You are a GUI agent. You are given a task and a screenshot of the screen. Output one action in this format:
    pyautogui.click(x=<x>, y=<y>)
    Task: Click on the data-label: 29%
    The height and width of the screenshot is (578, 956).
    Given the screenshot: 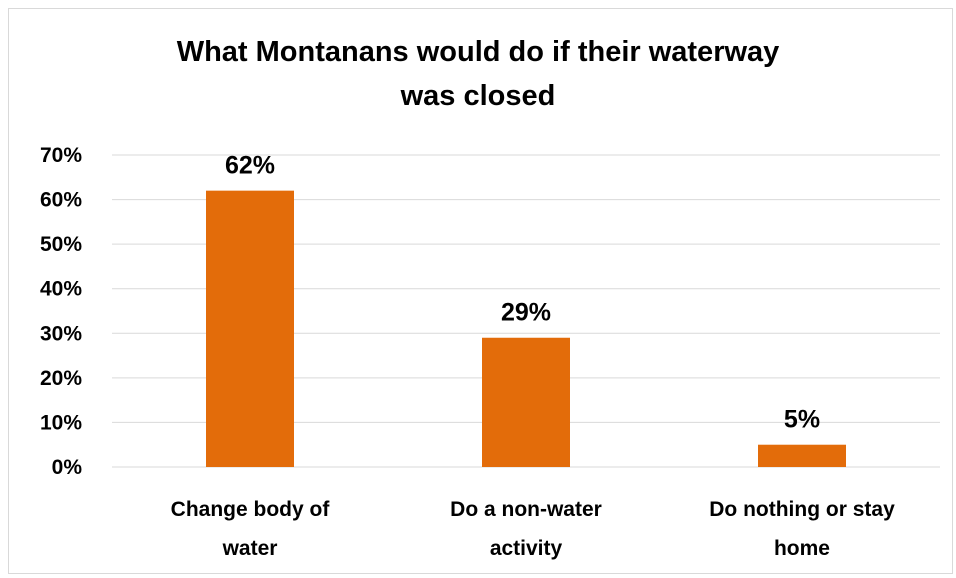 What is the action you would take?
    pyautogui.click(x=526, y=313)
    